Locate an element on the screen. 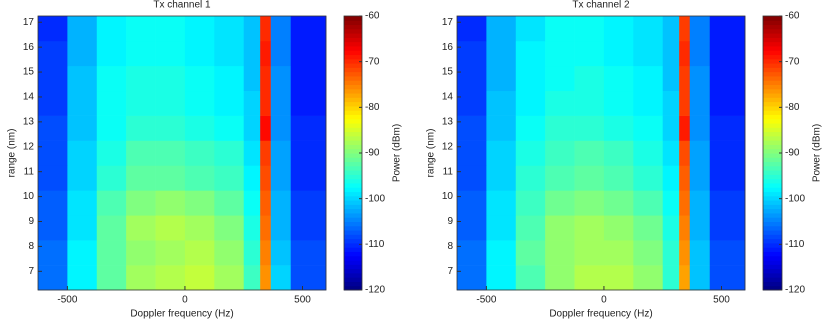 The height and width of the screenshot is (327, 830). x-axis-label: Doppler frequency (Hz) is located at coordinates (600, 314).